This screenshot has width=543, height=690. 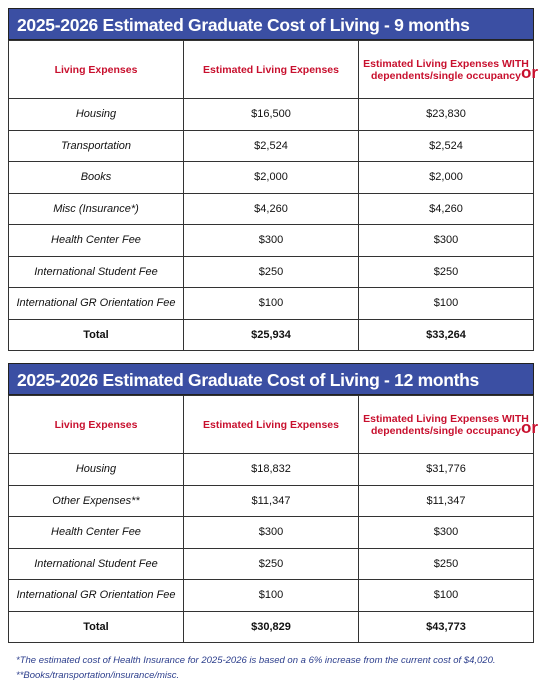 I want to click on expense-row: Misc (Insurance*) $4,260 $4,260, so click(x=271, y=208).